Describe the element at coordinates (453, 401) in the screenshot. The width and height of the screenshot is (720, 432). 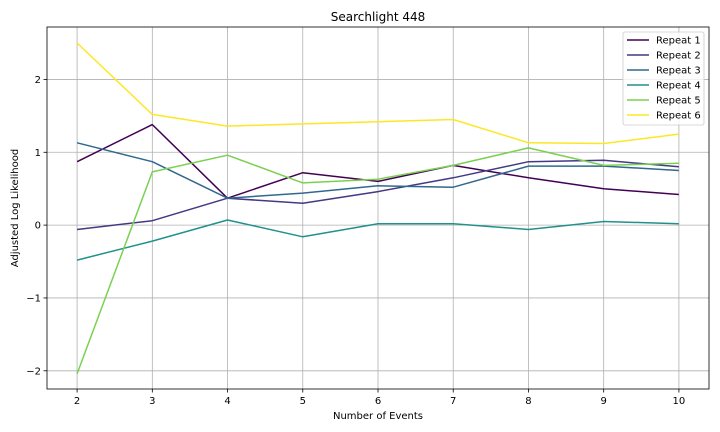
I see `x-tick-label: 7` at that location.